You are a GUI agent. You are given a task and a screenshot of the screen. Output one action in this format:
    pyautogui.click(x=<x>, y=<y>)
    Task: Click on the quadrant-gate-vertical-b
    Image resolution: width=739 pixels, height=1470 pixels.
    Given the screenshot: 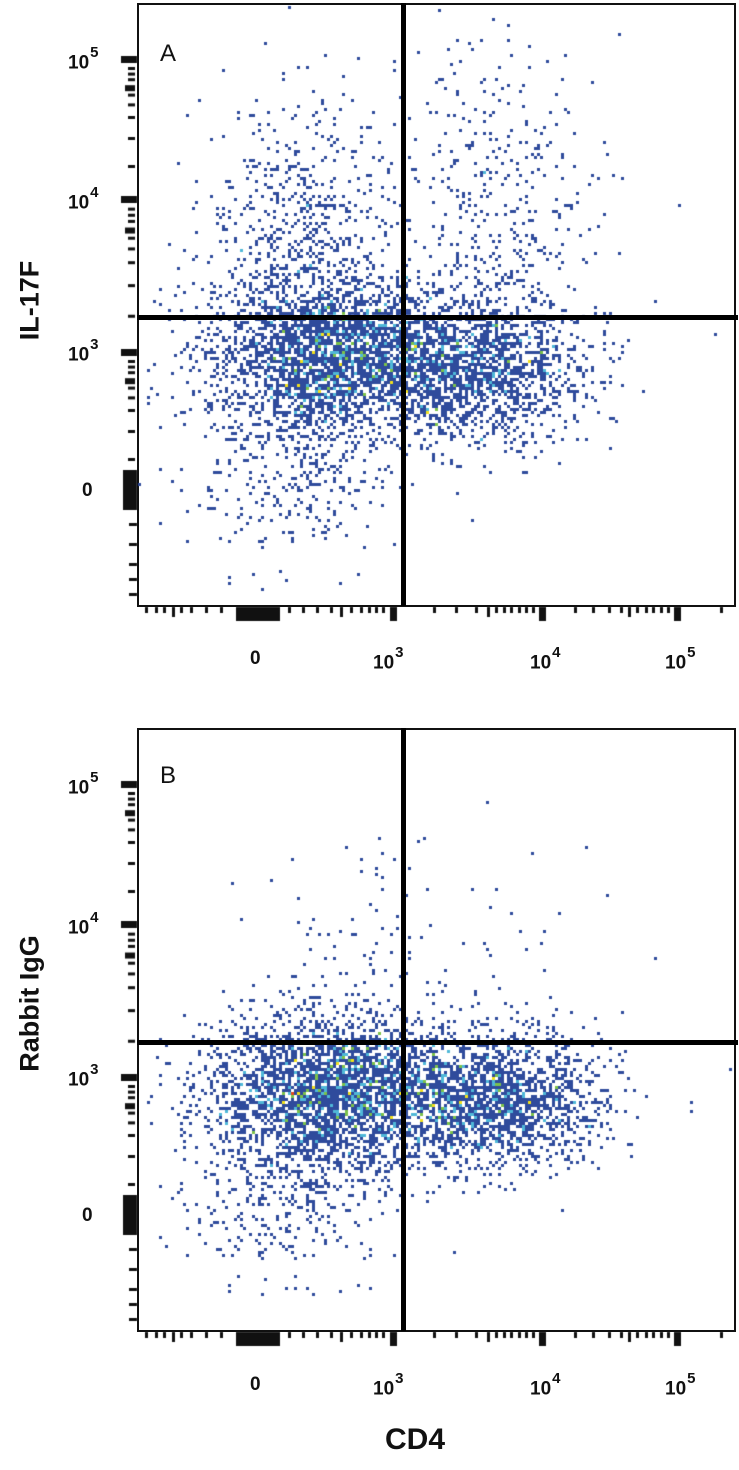 What is the action you would take?
    pyautogui.click(x=403, y=1029)
    